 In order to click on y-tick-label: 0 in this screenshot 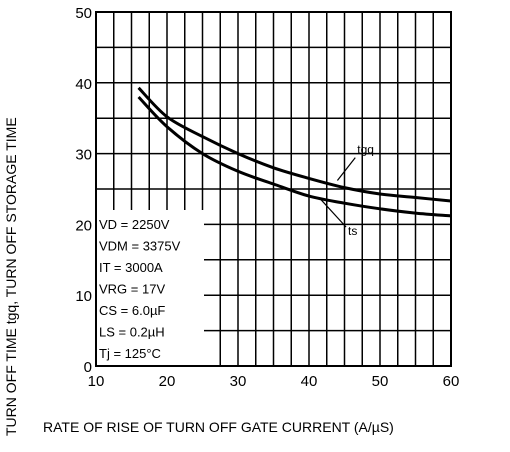, I will do `click(88, 367)`.